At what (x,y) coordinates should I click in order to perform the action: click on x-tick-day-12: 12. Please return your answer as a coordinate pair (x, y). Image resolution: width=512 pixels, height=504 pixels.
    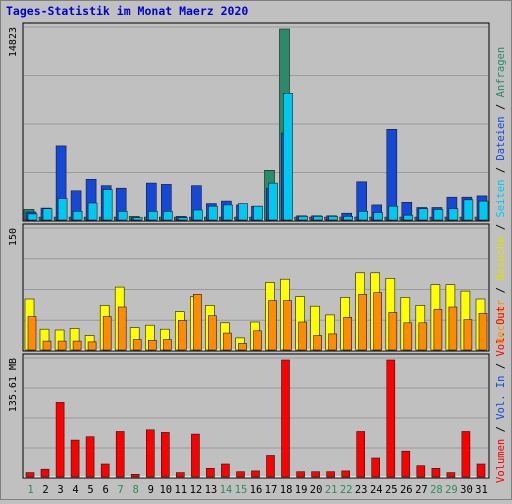
    Looking at the image, I should click on (196, 490).